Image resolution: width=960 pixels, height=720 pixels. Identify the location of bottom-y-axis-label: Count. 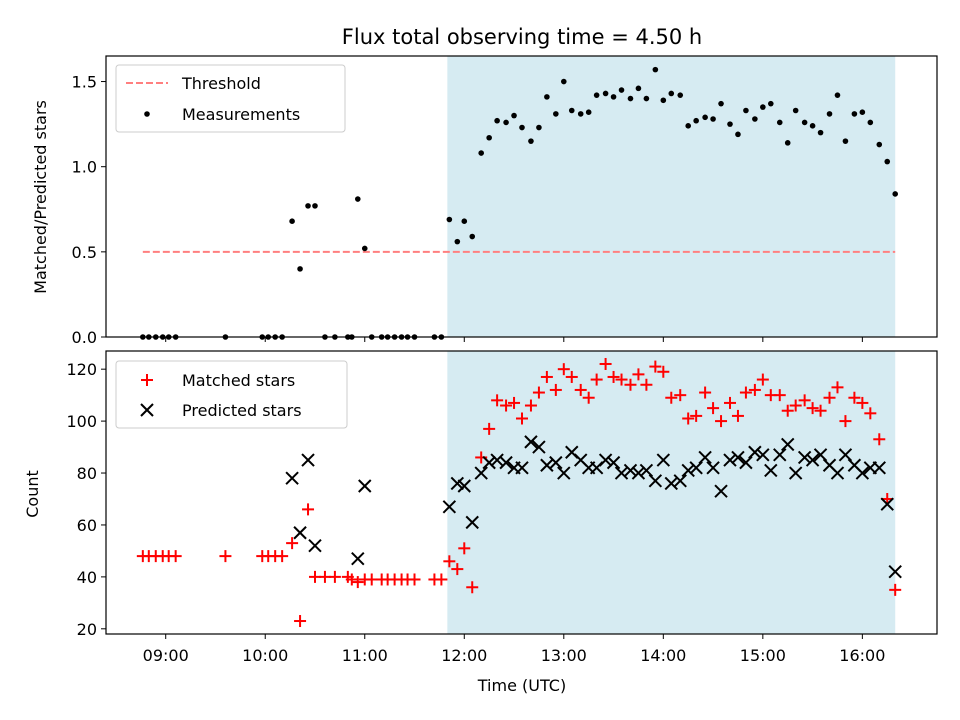
(32, 494).